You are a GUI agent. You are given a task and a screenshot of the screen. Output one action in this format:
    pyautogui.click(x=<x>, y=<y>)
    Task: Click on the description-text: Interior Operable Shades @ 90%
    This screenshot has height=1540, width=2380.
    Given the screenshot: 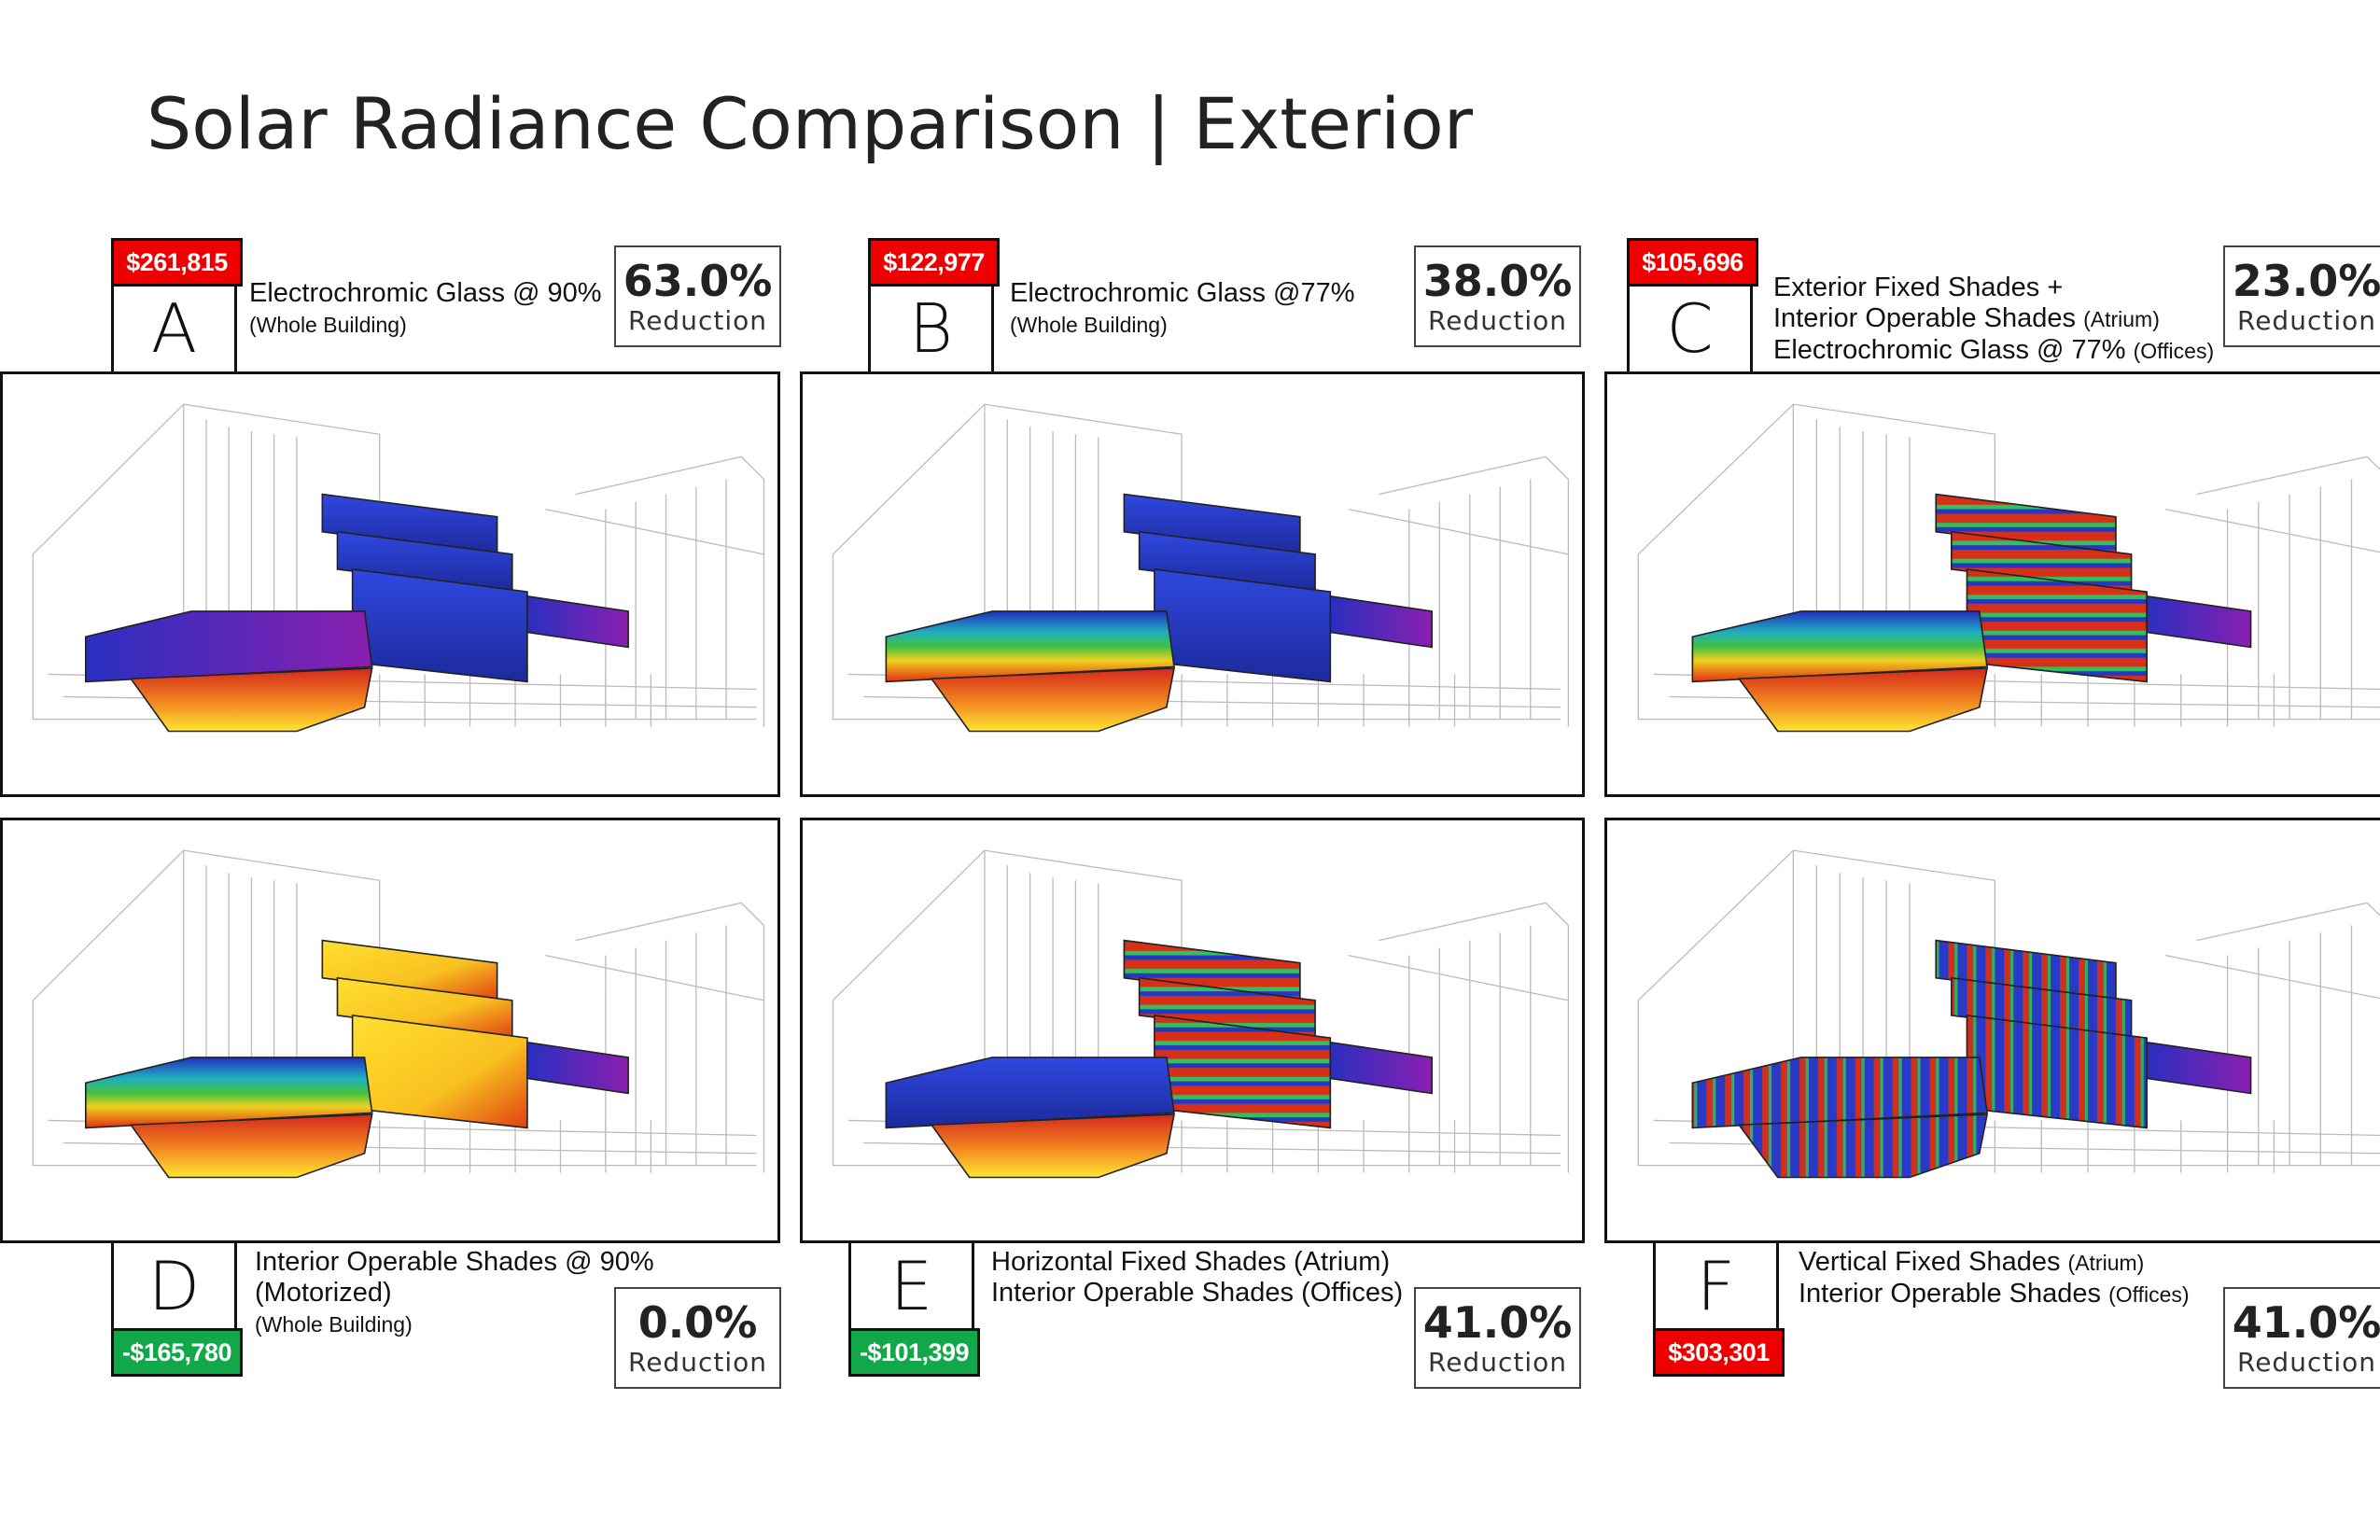 What is the action you would take?
    pyautogui.click(x=454, y=1262)
    